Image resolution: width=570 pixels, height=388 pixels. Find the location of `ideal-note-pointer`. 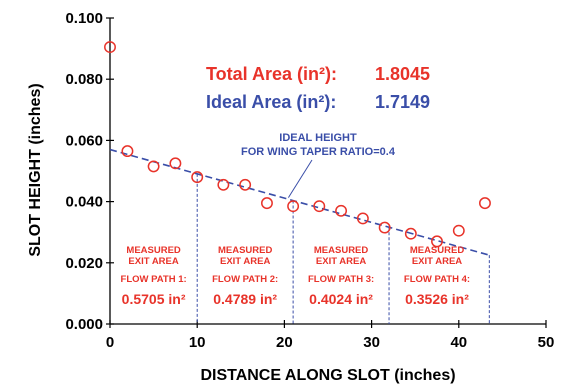

ideal-note-pointer is located at coordinates (300, 178).